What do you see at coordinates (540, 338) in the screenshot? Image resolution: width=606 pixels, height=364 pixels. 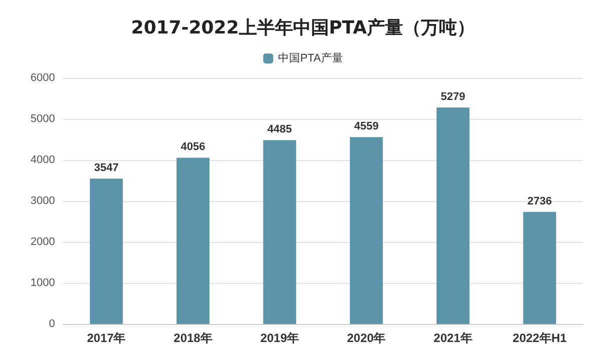 I see `x-tick-label: 2022年H1` at bounding box center [540, 338].